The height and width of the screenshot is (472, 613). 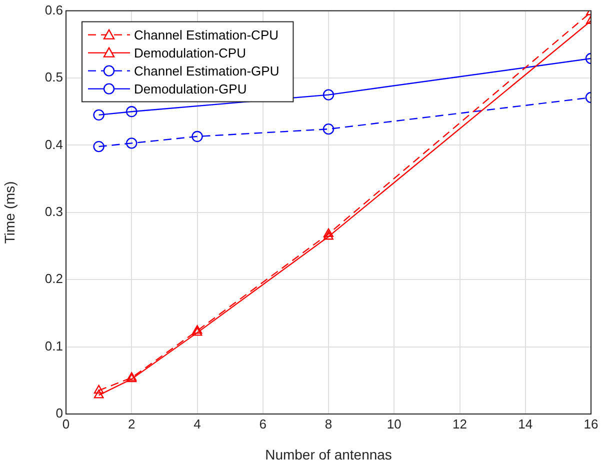 I want to click on legend-label: Channel Estimation-CPU, so click(x=206, y=34).